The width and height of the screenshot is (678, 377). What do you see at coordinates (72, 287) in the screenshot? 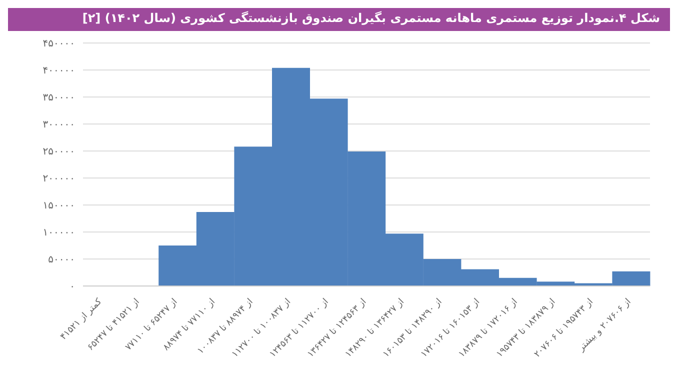
I see `y-tick-label: ۰` at bounding box center [72, 287].